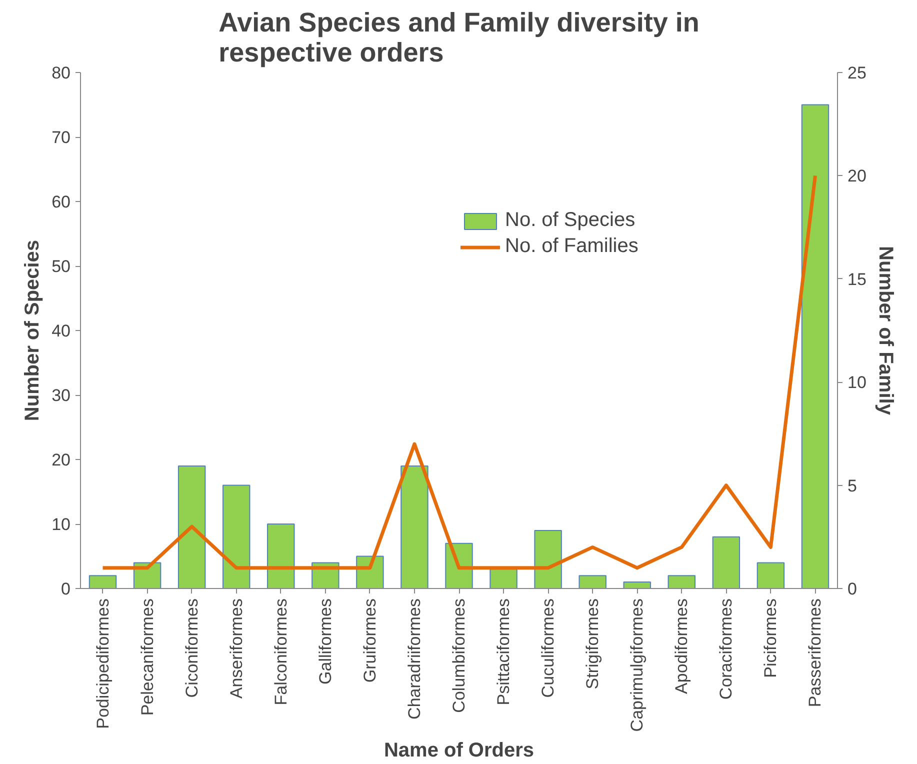 This screenshot has height=764, width=917. What do you see at coordinates (61, 202) in the screenshot?
I see `y-tick-label: 60` at bounding box center [61, 202].